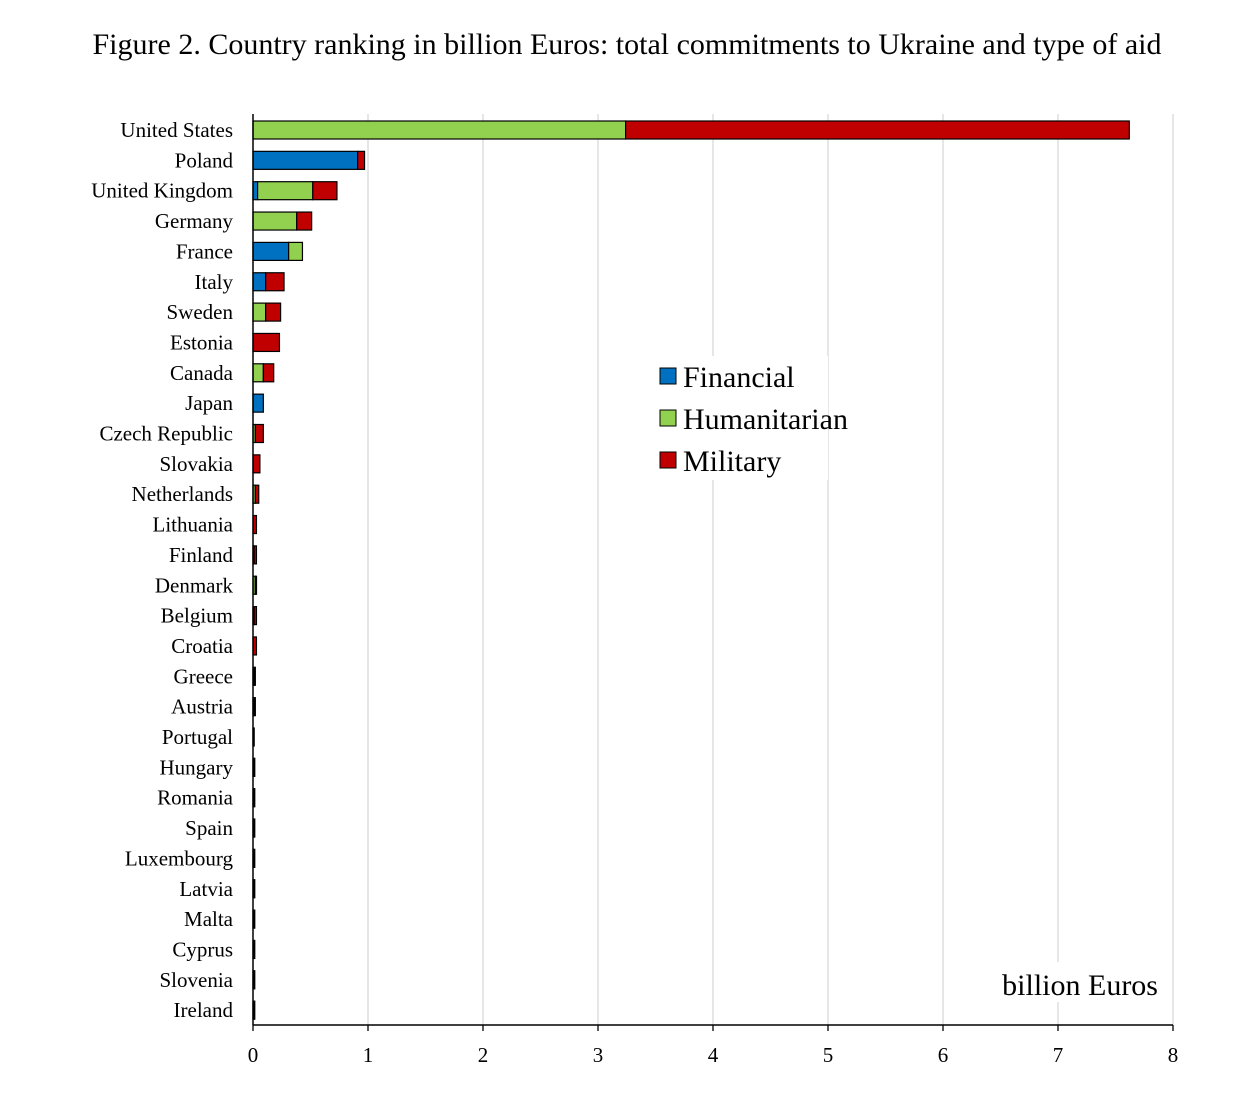  What do you see at coordinates (202, 646) in the screenshot?
I see `category-label-croatia: Croatia` at bounding box center [202, 646].